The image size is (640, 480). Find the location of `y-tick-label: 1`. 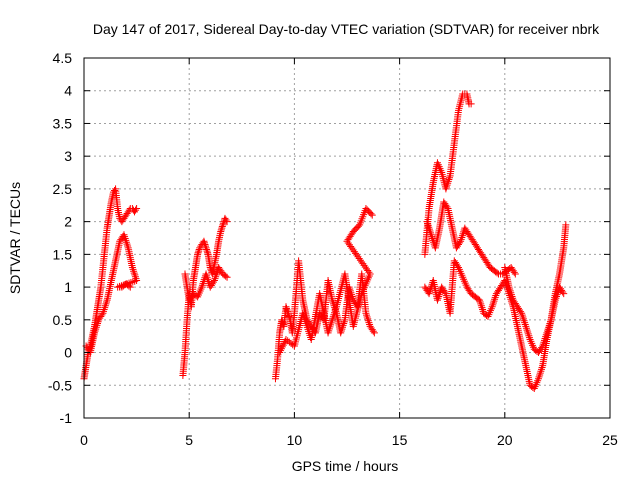

y-tick-label: 1 is located at coordinates (68, 287).